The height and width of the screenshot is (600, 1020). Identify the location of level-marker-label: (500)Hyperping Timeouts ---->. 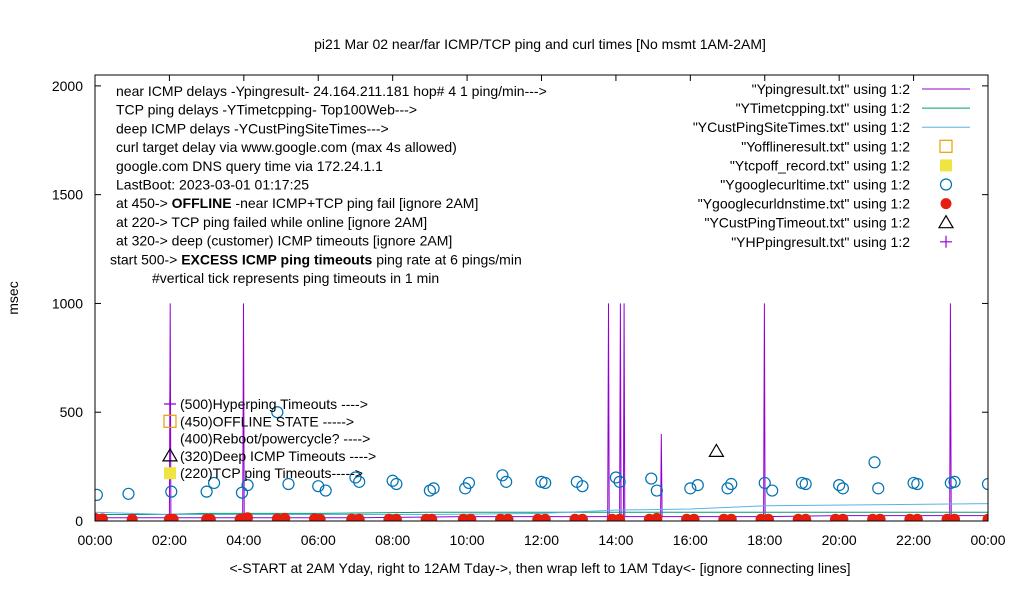
(274, 404).